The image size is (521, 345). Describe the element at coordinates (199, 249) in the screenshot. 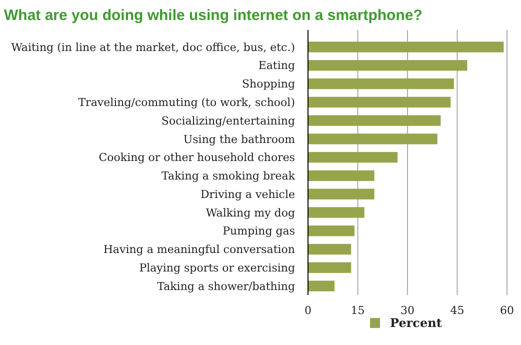

I see `y-tick-label: Having a meaningful conversation` at that location.